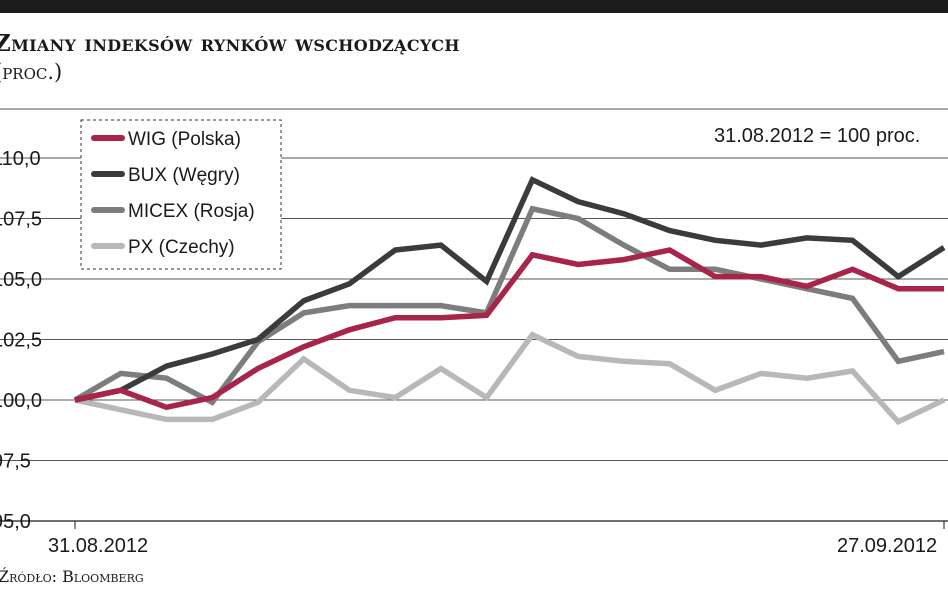 The width and height of the screenshot is (948, 593). I want to click on y-tick-label: 110,0, so click(20, 159).